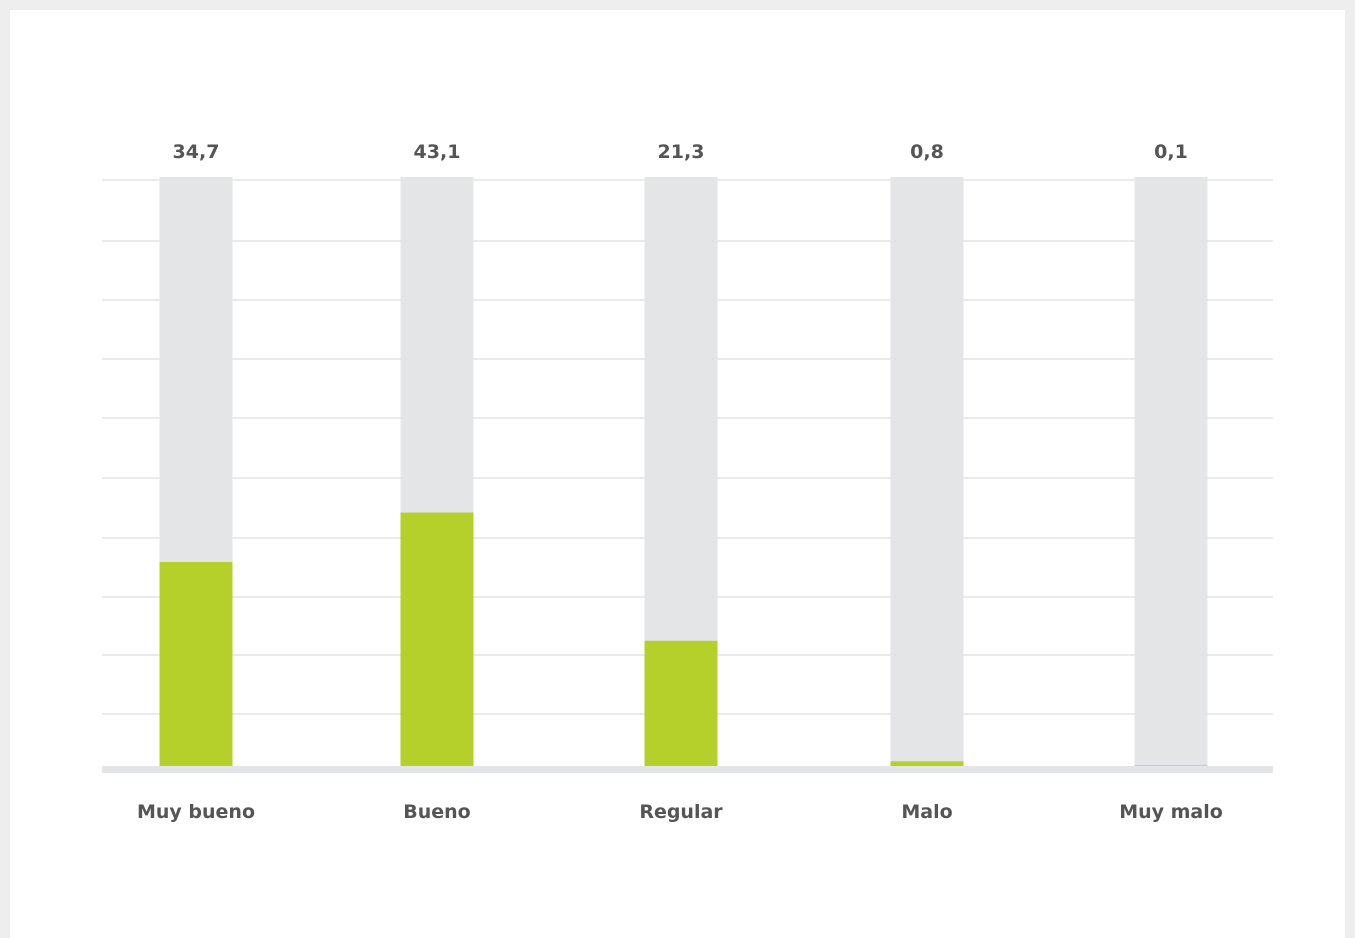 This screenshot has width=1355, height=938. Describe the element at coordinates (1171, 152) in the screenshot. I see `value-label: 0,1` at that location.